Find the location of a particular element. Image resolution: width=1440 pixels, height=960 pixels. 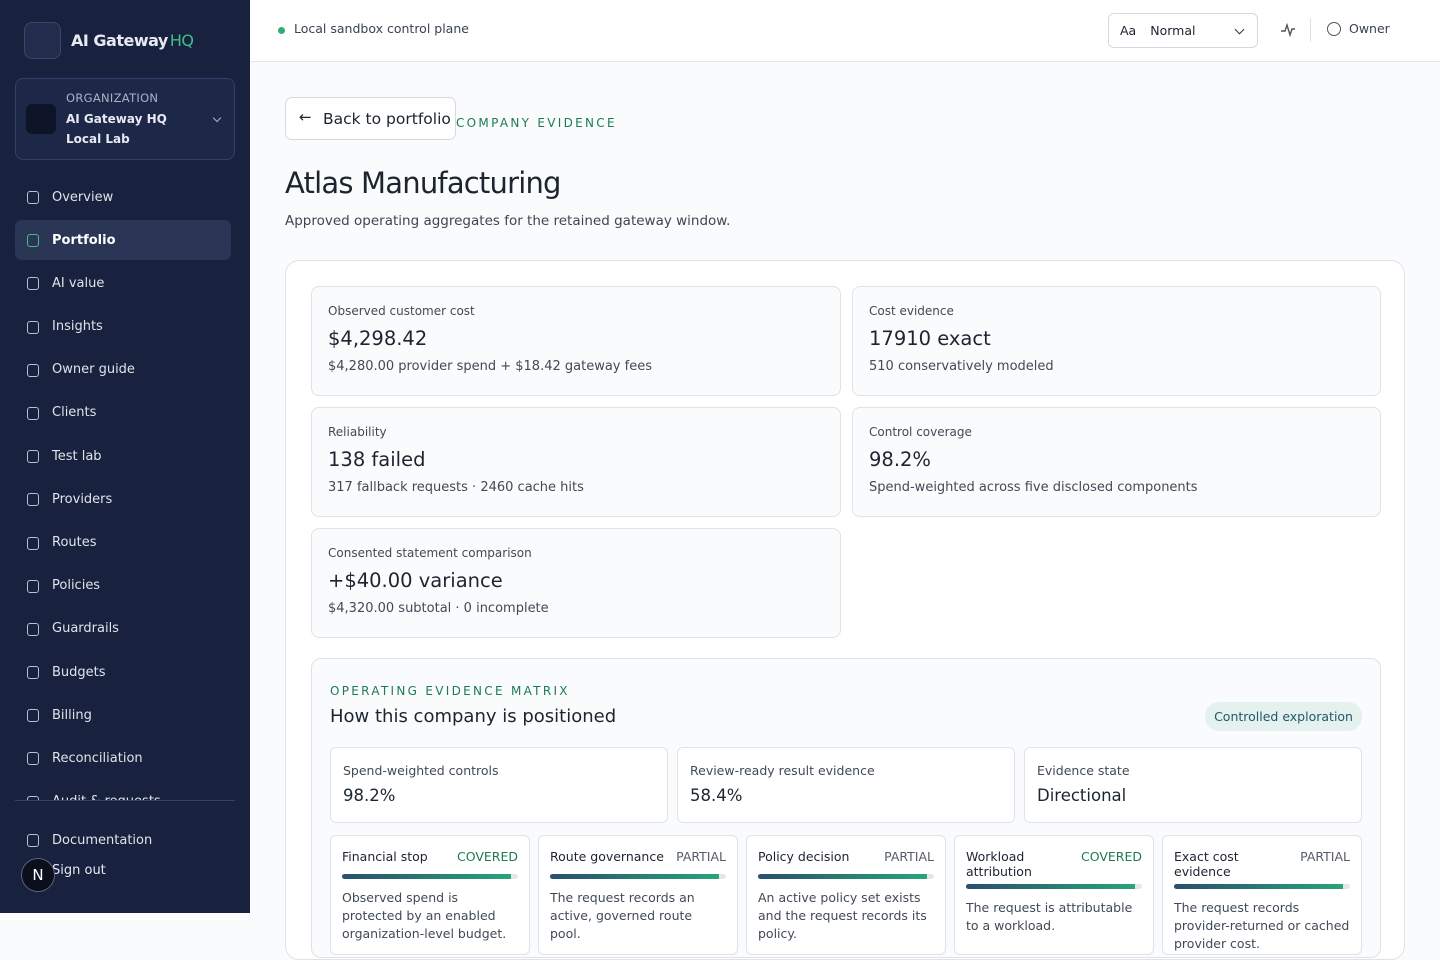

font-size: Normal is located at coordinates (1173, 30).